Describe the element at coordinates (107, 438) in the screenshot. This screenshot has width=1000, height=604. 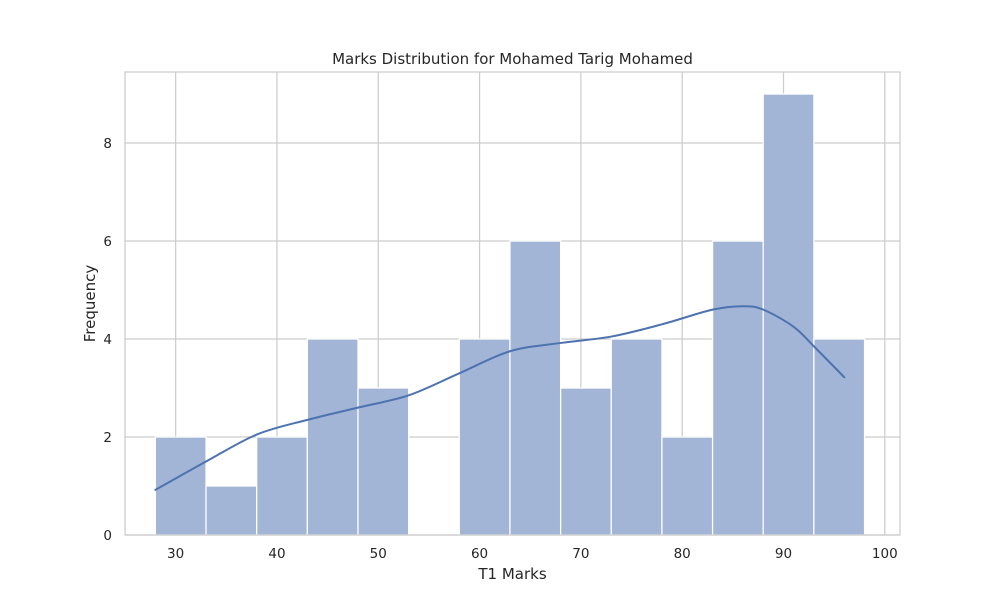
I see `y-tick-label: 2` at that location.